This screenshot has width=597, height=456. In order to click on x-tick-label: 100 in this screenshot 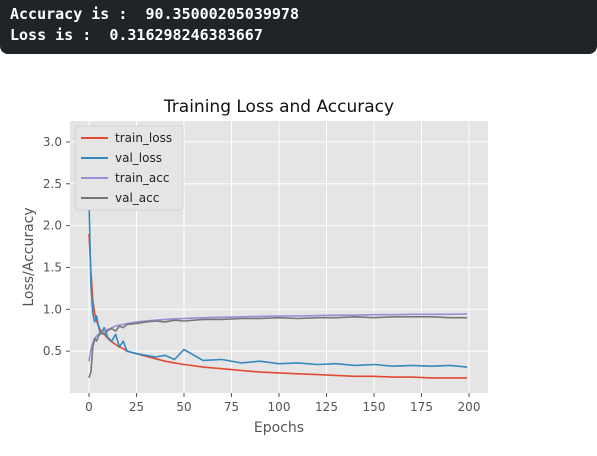, I will do `click(279, 407)`.